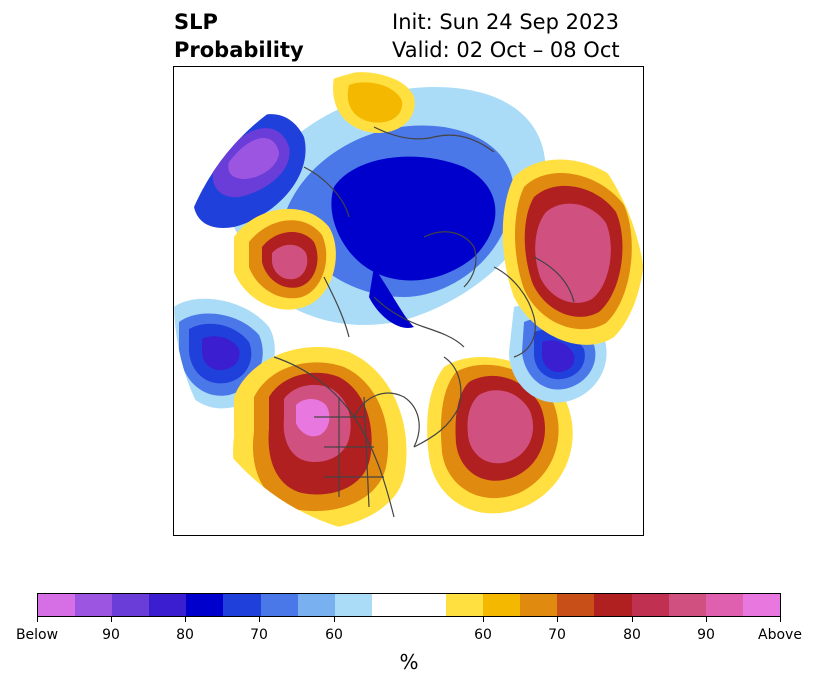 This screenshot has height=686, width=819. Describe the element at coordinates (111, 635) in the screenshot. I see `tick-label-90-below: 90` at that location.